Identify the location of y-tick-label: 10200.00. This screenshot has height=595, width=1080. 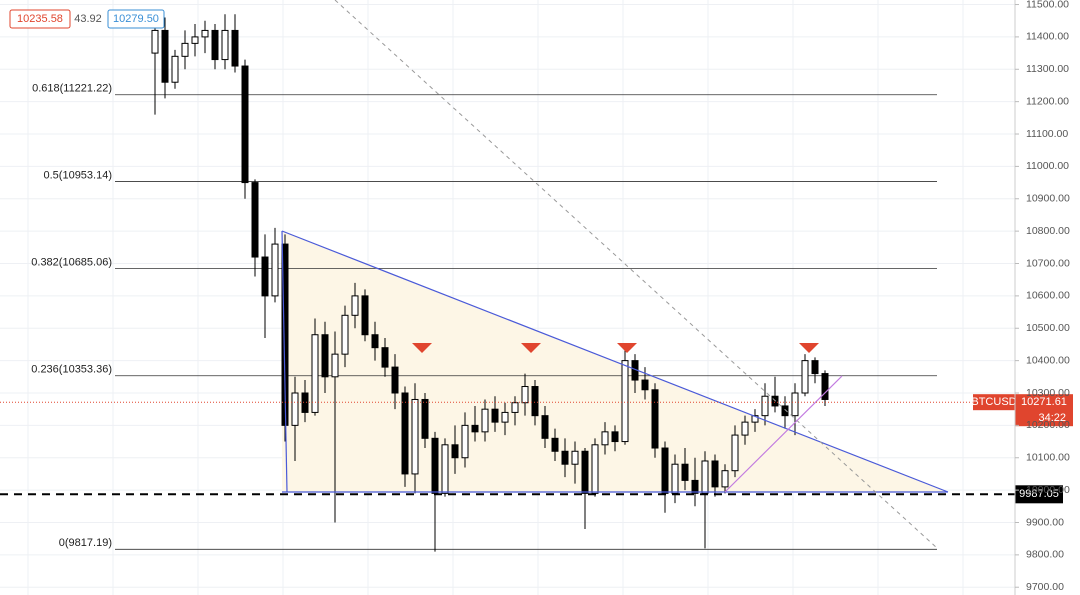
(1048, 425).